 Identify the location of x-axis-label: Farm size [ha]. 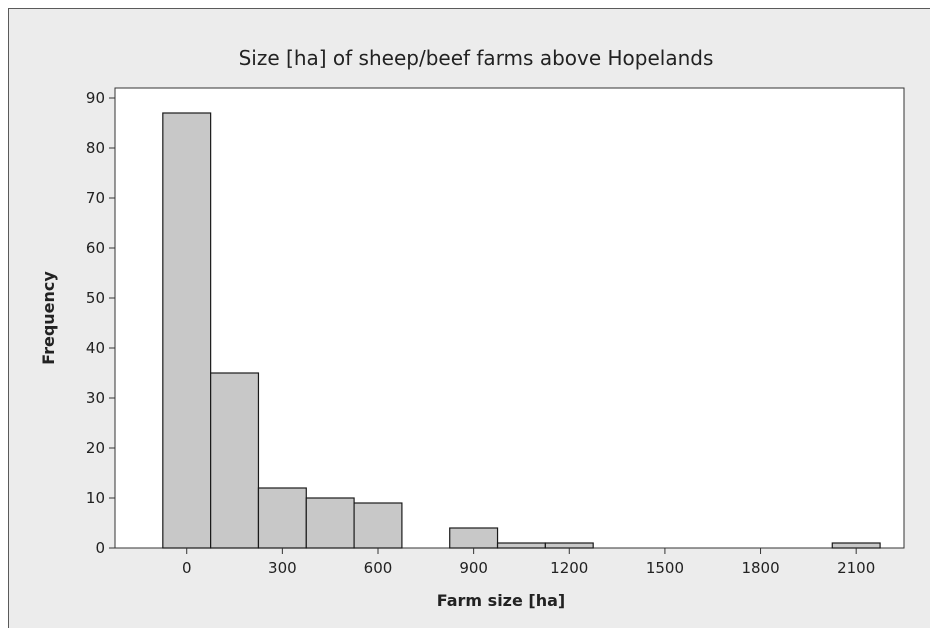
(501, 600).